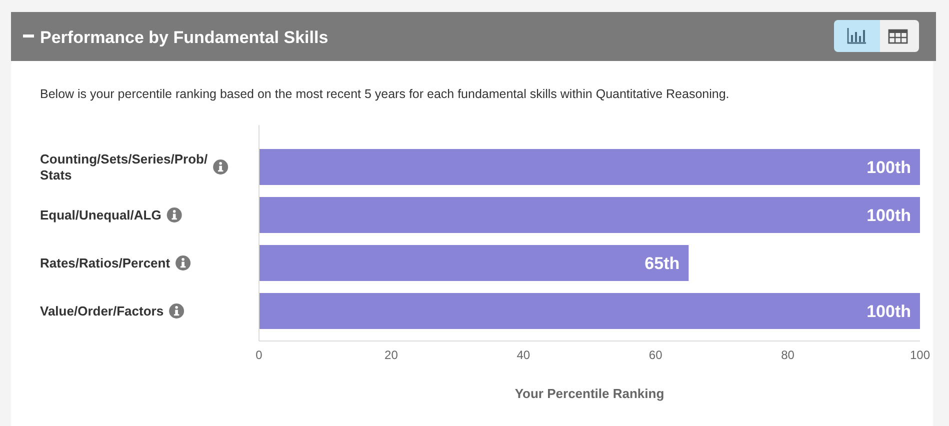 Image resolution: width=949 pixels, height=426 pixels. I want to click on data-label: 65th, so click(662, 263).